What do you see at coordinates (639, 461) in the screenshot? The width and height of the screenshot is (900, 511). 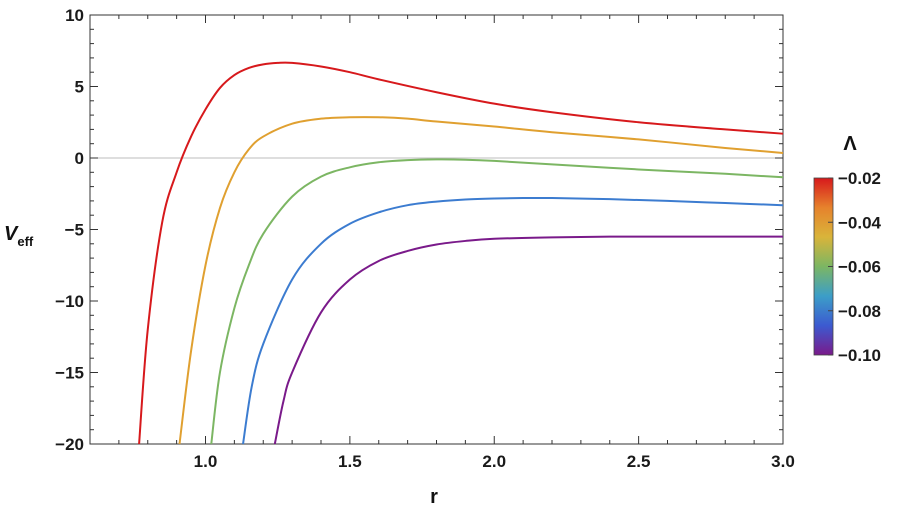 I see `x-tick-label: 2.5` at bounding box center [639, 461].